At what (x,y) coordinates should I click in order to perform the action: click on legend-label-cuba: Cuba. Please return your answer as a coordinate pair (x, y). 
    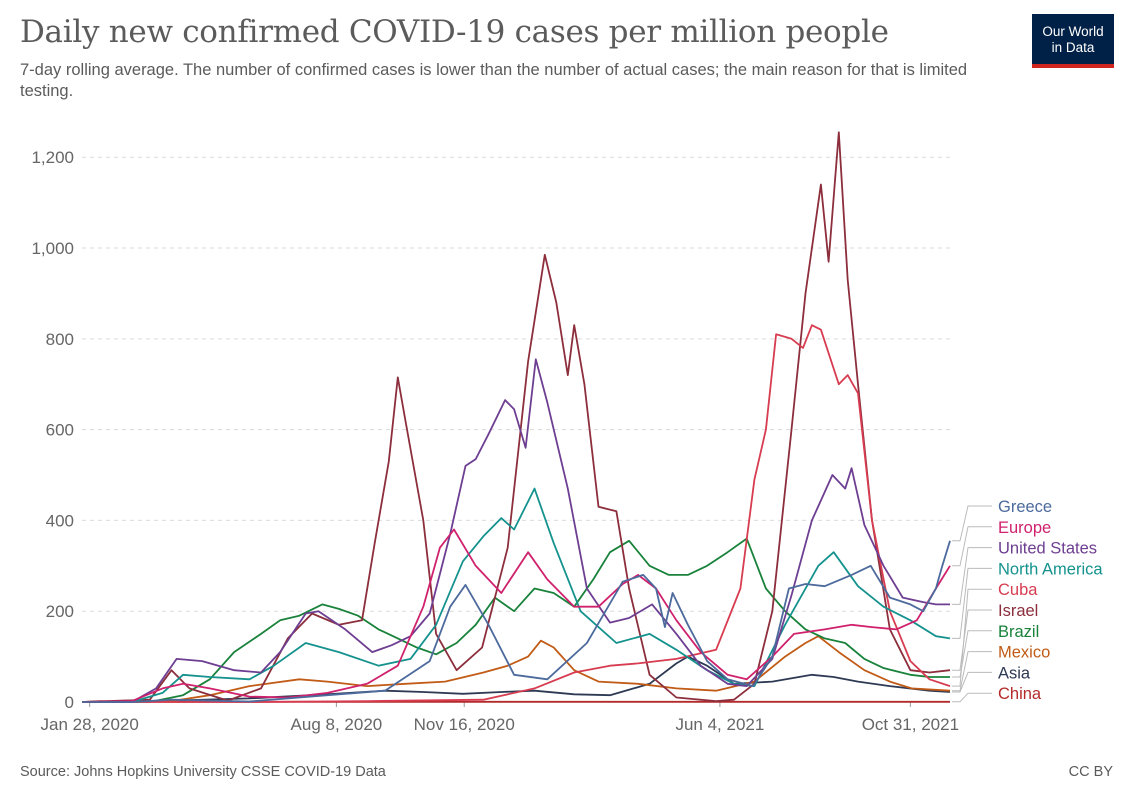
    Looking at the image, I should click on (1018, 590).